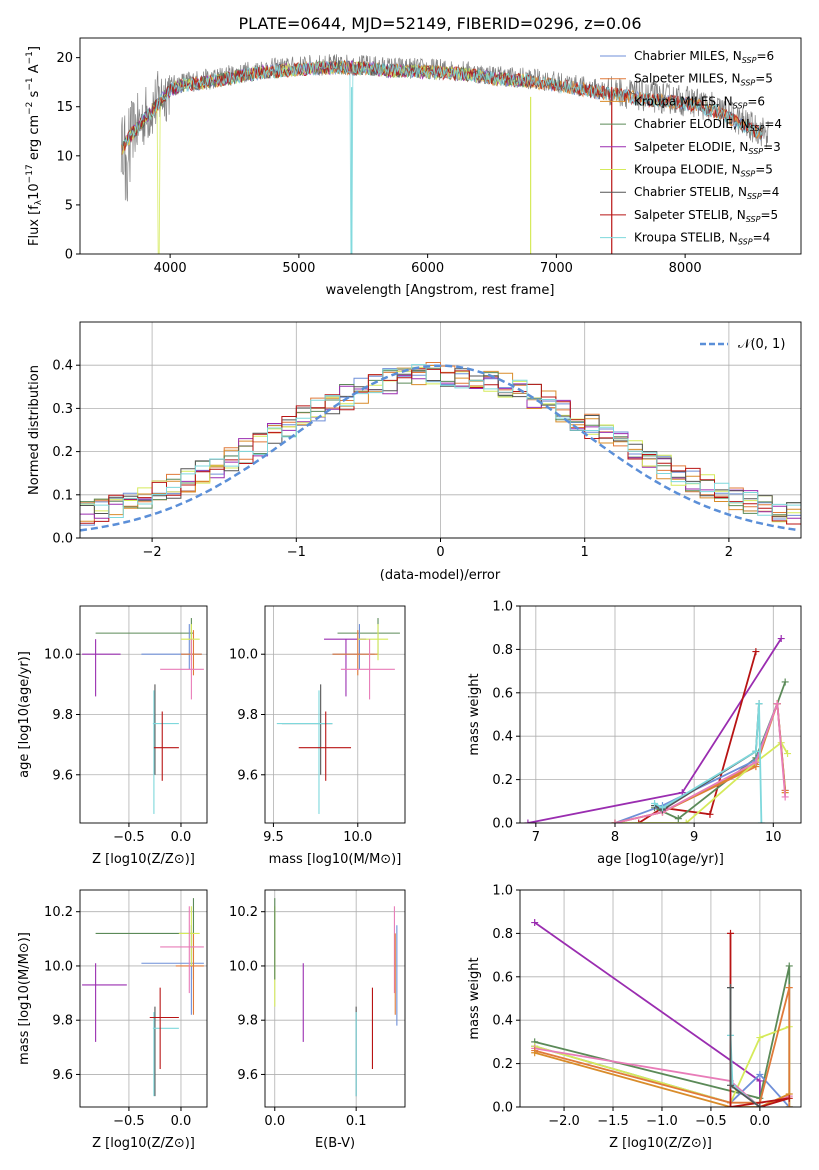 This screenshot has height=1170, width=819. What do you see at coordinates (440, 575) in the screenshot?
I see `residual-xlabel: (data-model)/error` at bounding box center [440, 575].